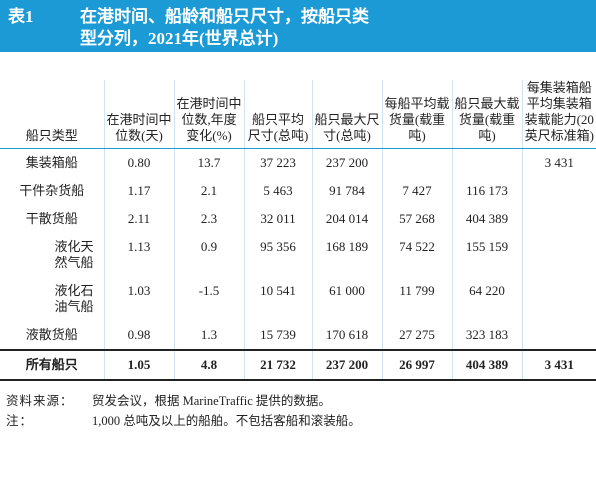 The image size is (596, 503). What do you see at coordinates (277, 299) in the screenshot?
I see `cell: 10 541` at bounding box center [277, 299].